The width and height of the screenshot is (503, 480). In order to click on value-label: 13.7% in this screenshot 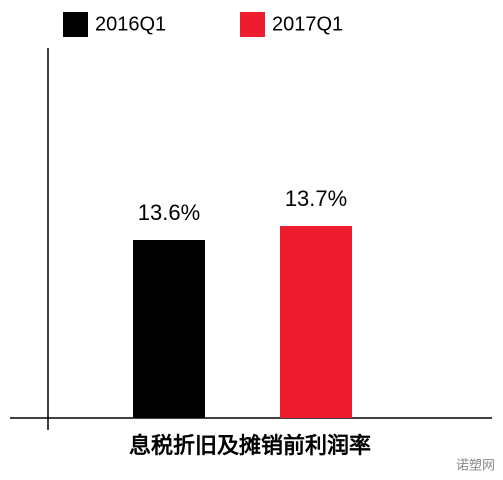, I will do `click(316, 198)`.